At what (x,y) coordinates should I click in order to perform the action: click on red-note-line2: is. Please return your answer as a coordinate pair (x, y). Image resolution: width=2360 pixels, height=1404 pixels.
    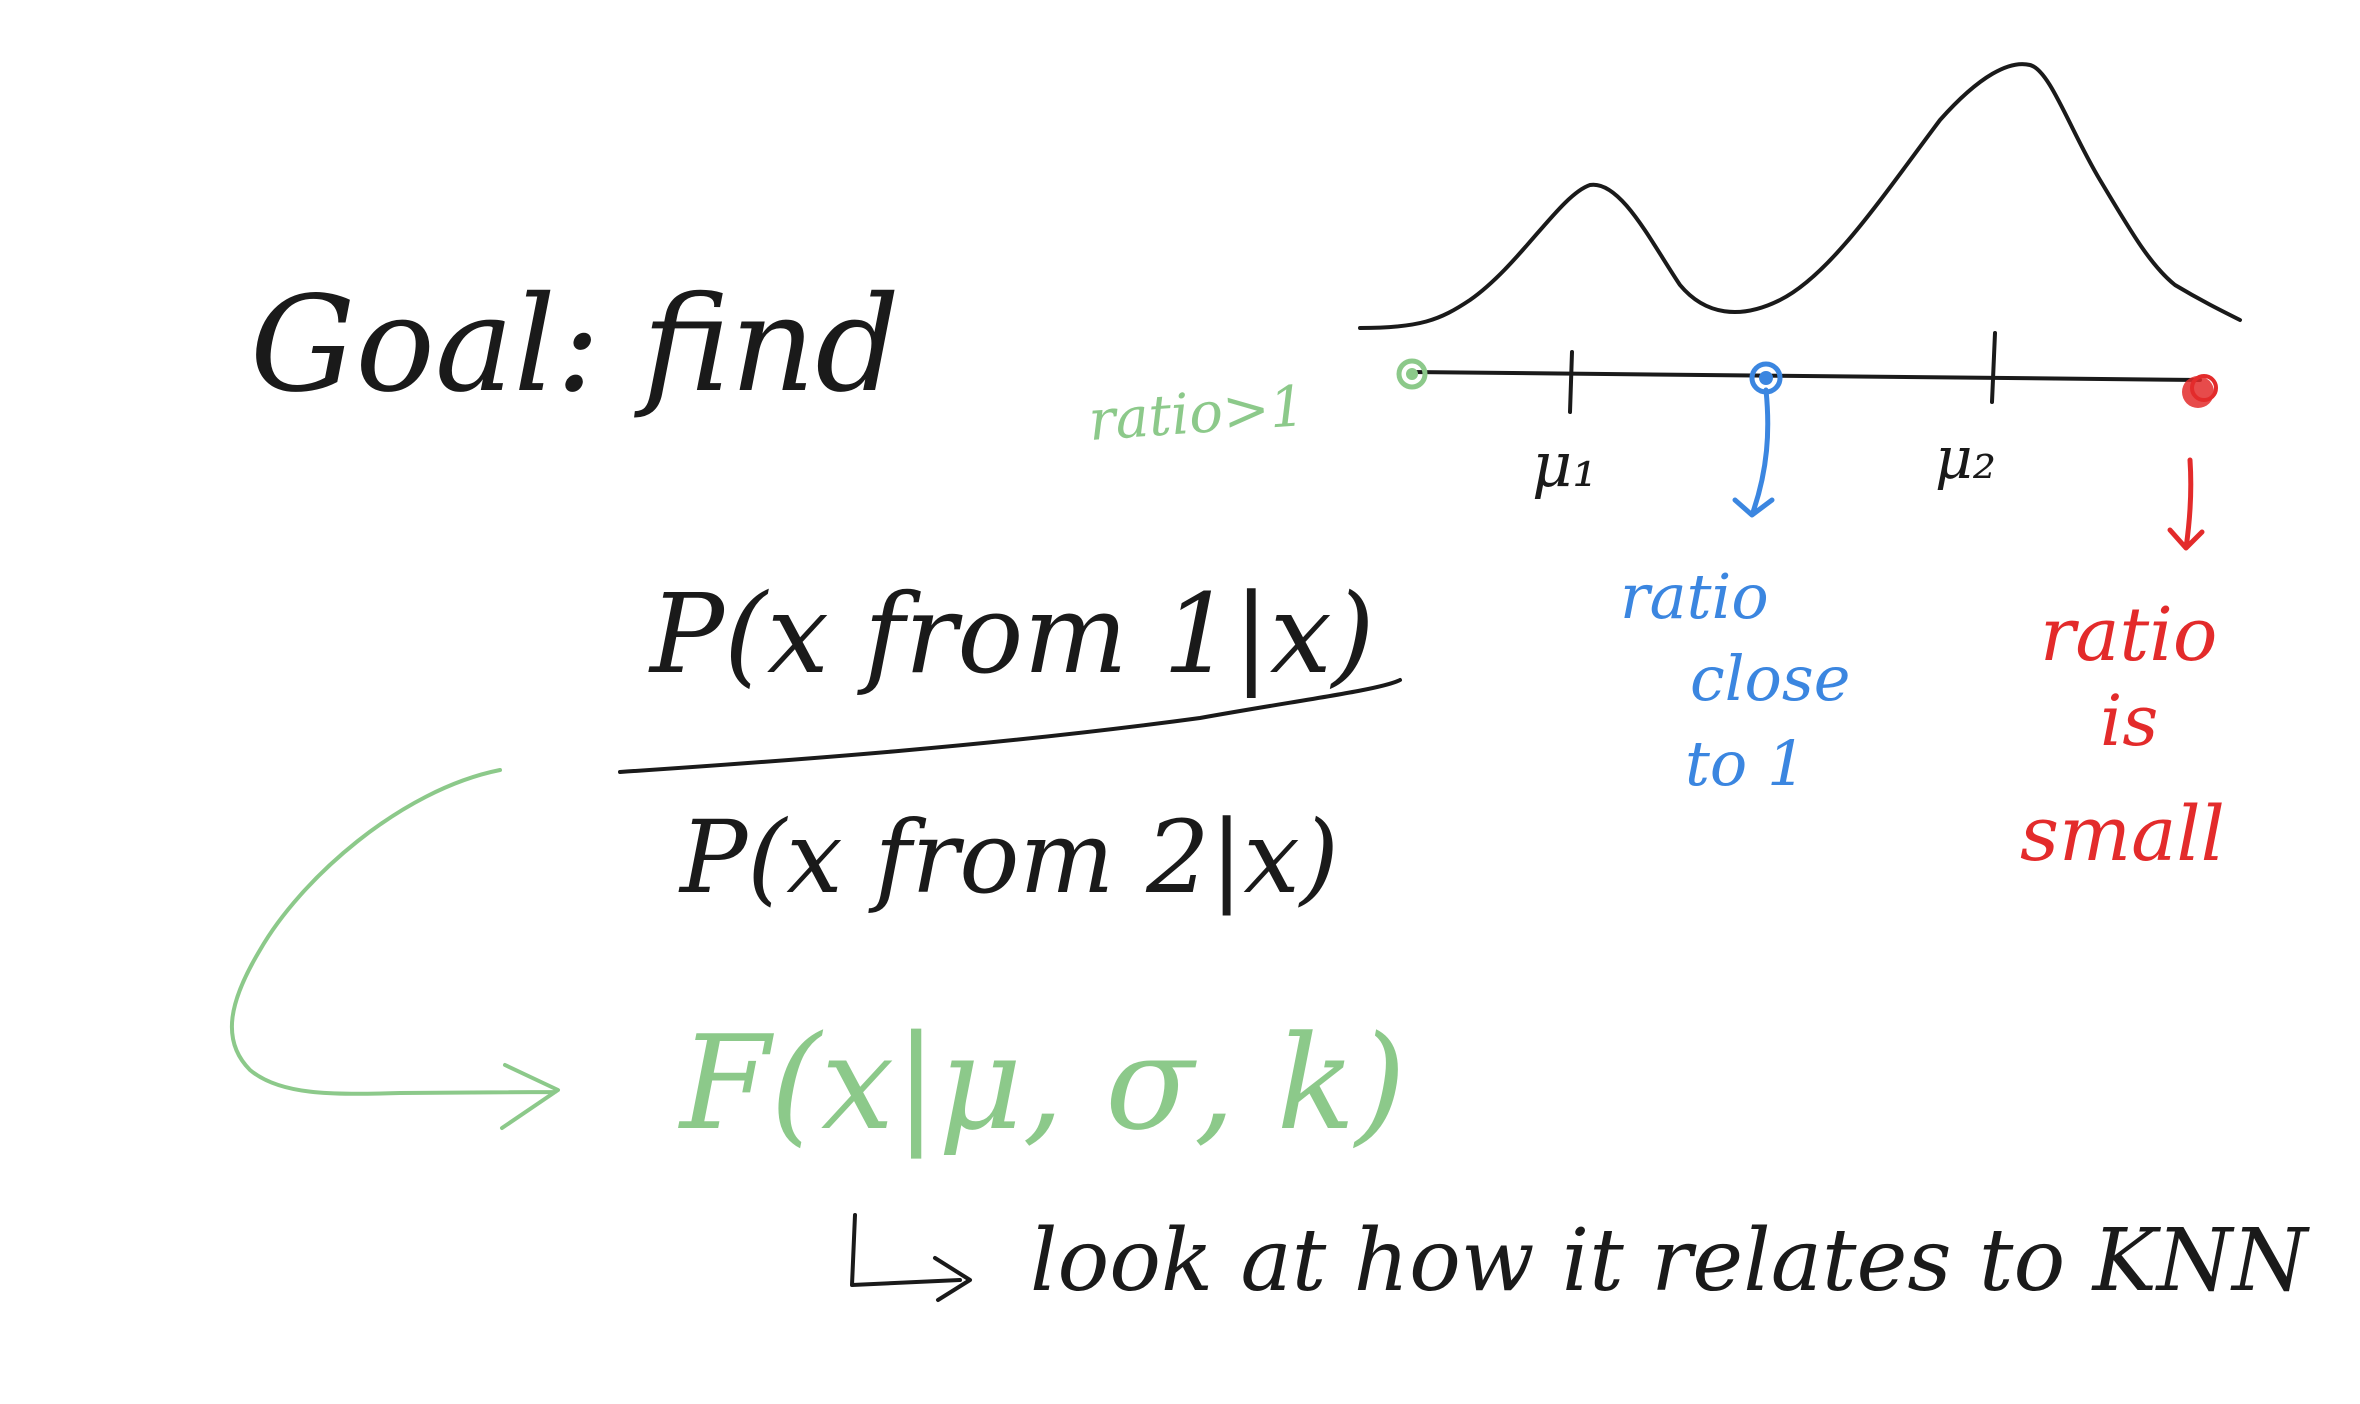
    Looking at the image, I should click on (2129, 721).